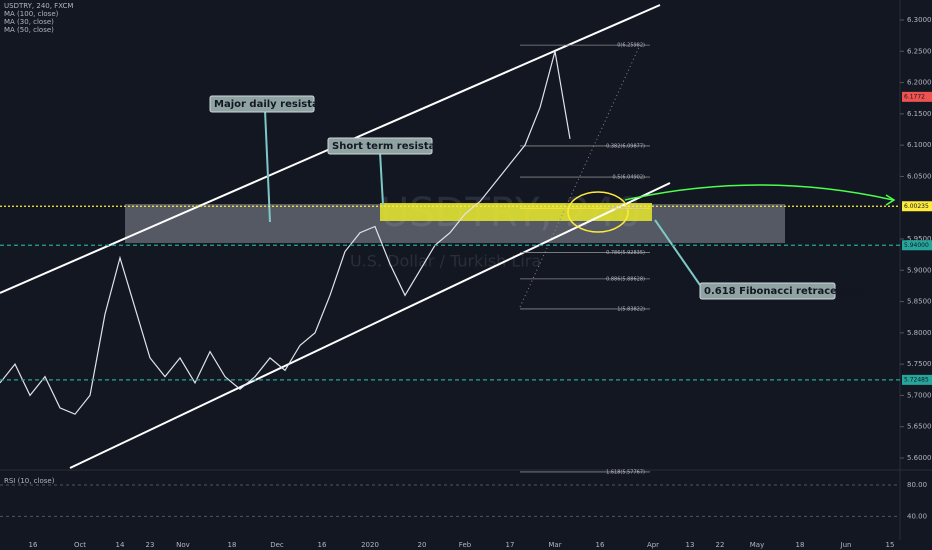 The width and height of the screenshot is (932, 550). I want to click on x-tick-label: May, so click(757, 545).